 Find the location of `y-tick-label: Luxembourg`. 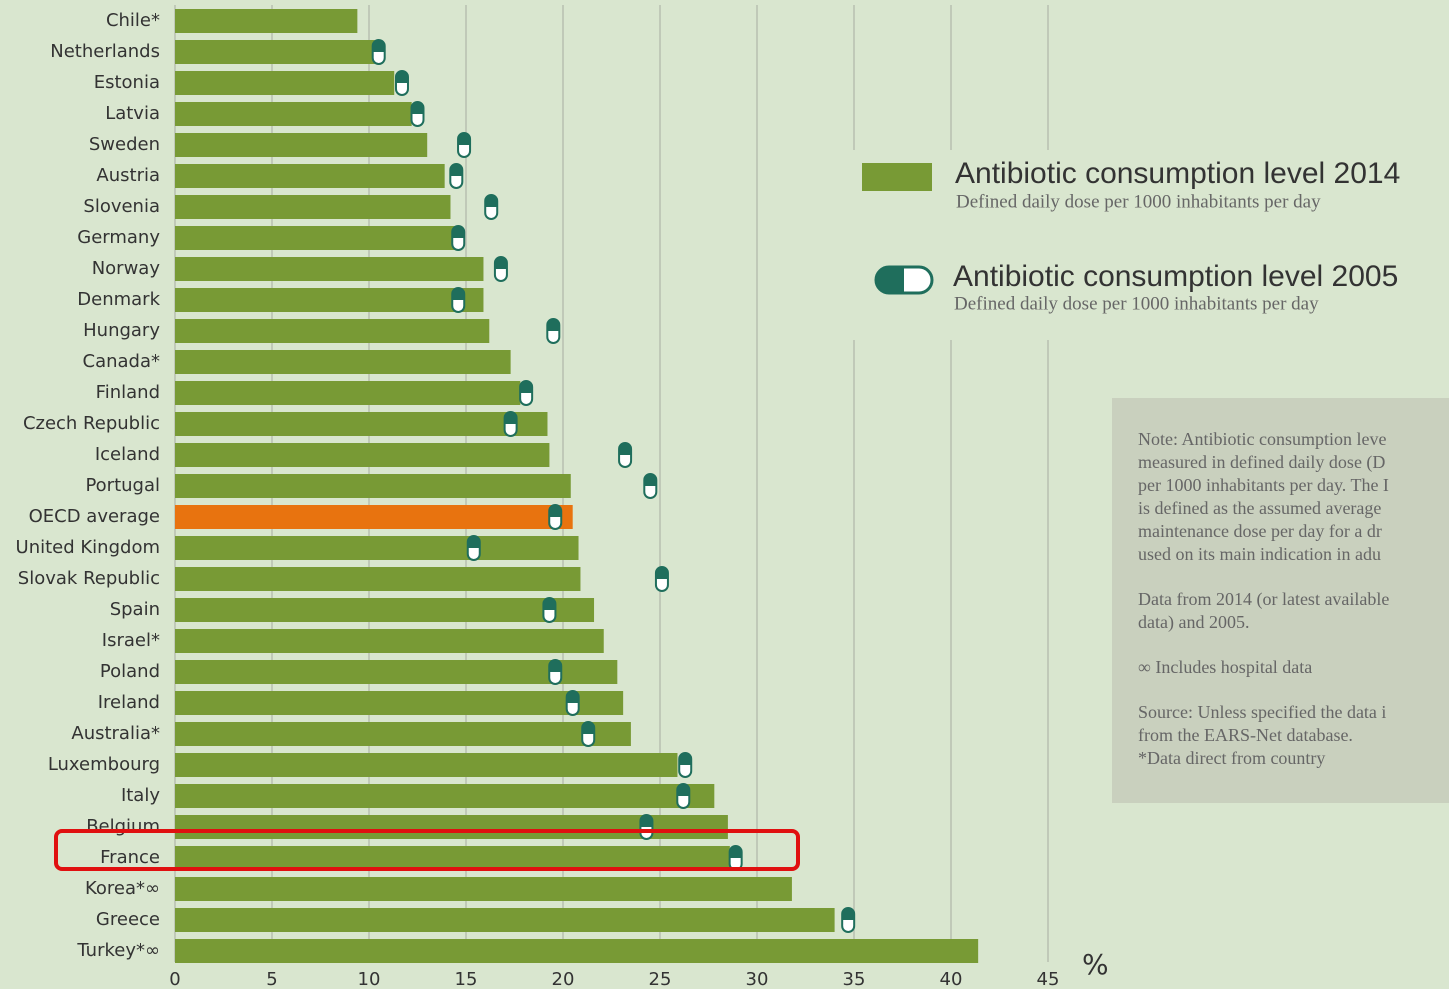

y-tick-label: Luxembourg is located at coordinates (104, 764).